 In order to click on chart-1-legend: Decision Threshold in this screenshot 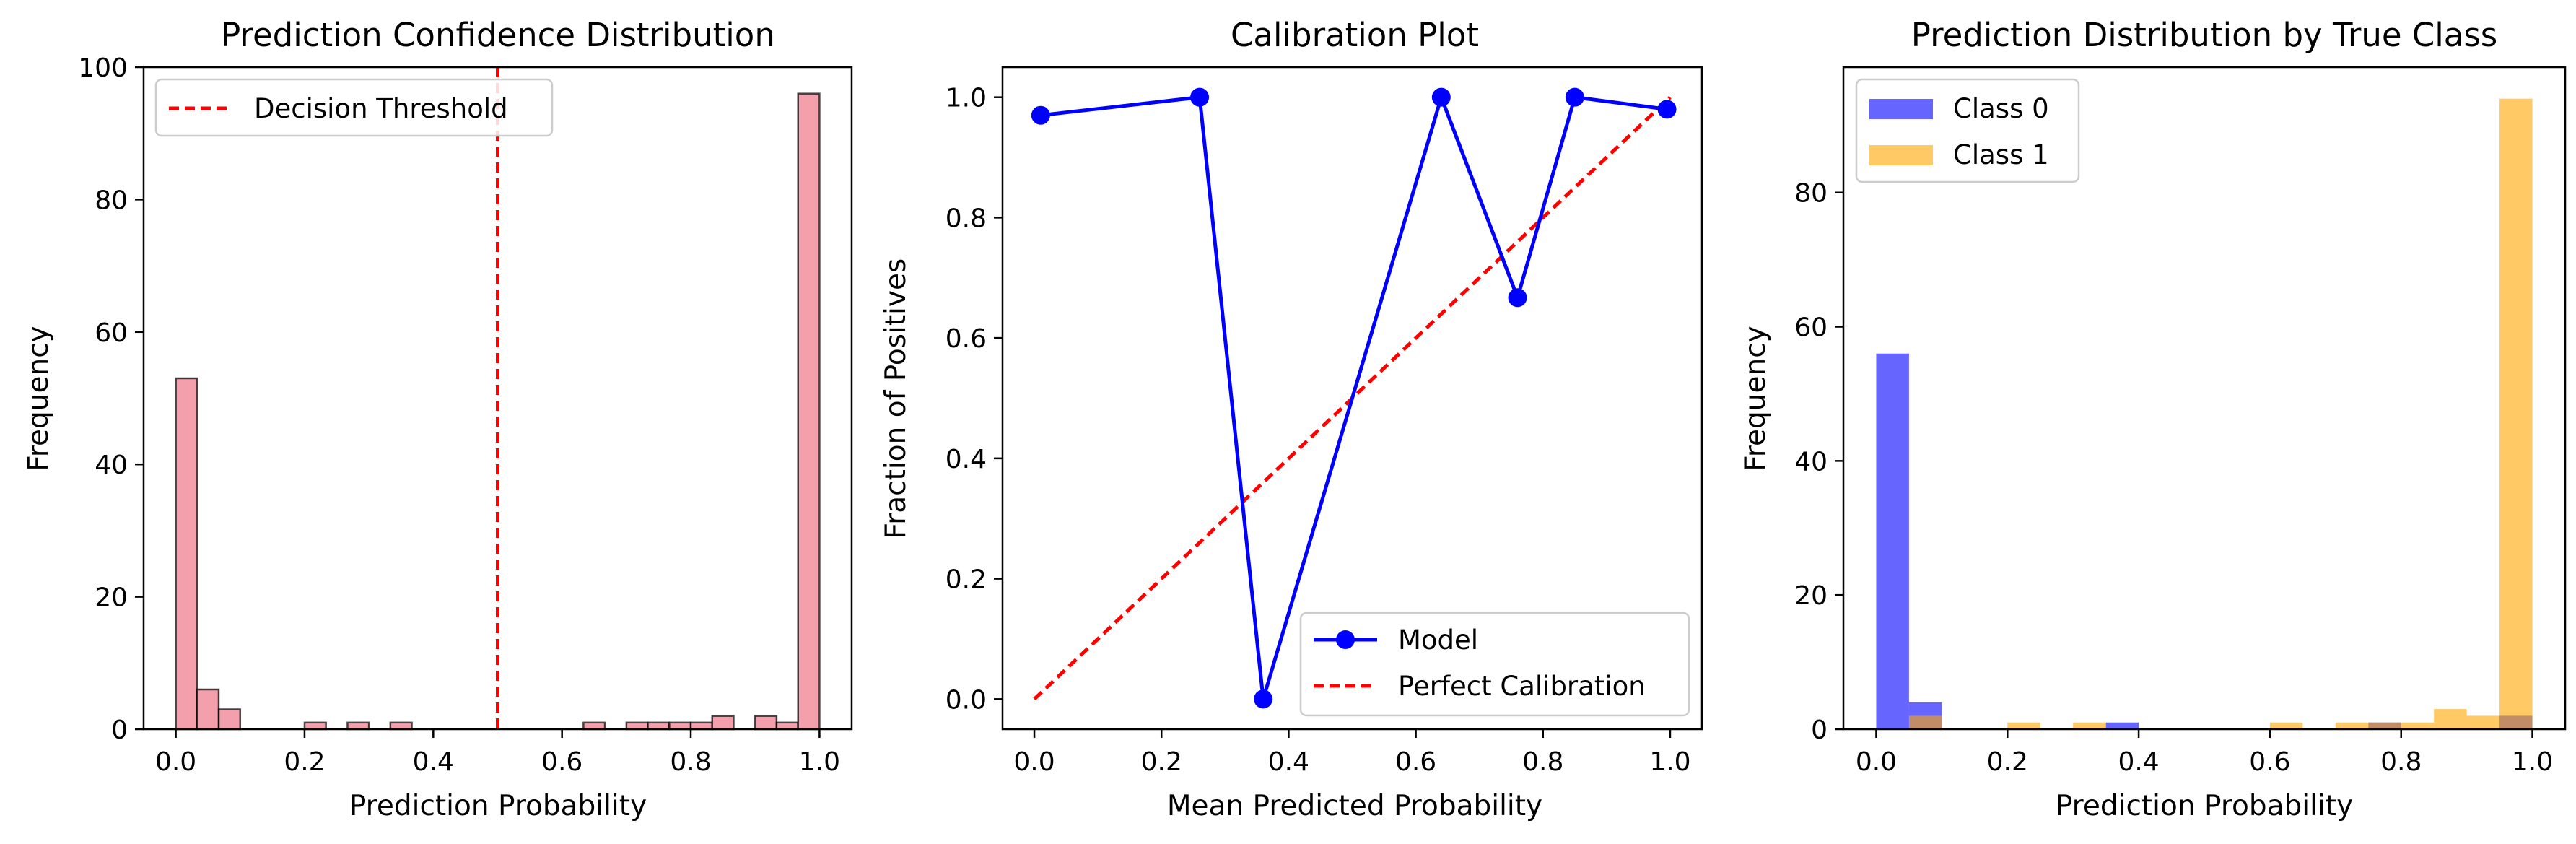, I will do `click(354, 107)`.